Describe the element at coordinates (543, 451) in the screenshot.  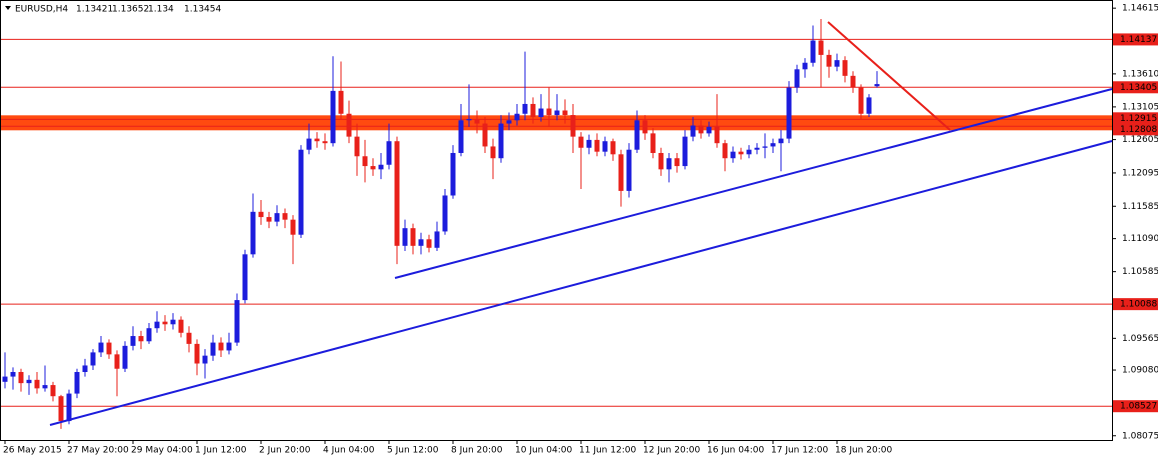
I see `x-tick-label: 10 Jun 04:00` at that location.